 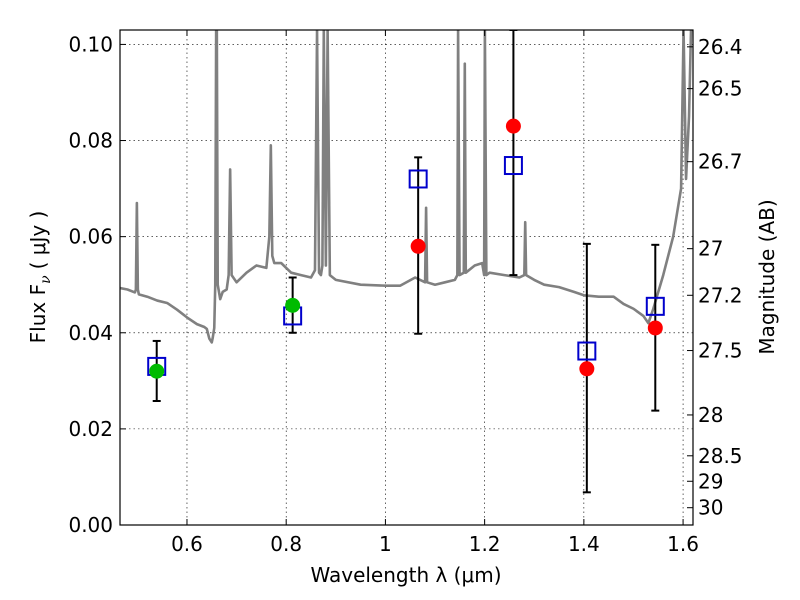 I want to click on x-tick-label: 1, so click(x=385, y=544).